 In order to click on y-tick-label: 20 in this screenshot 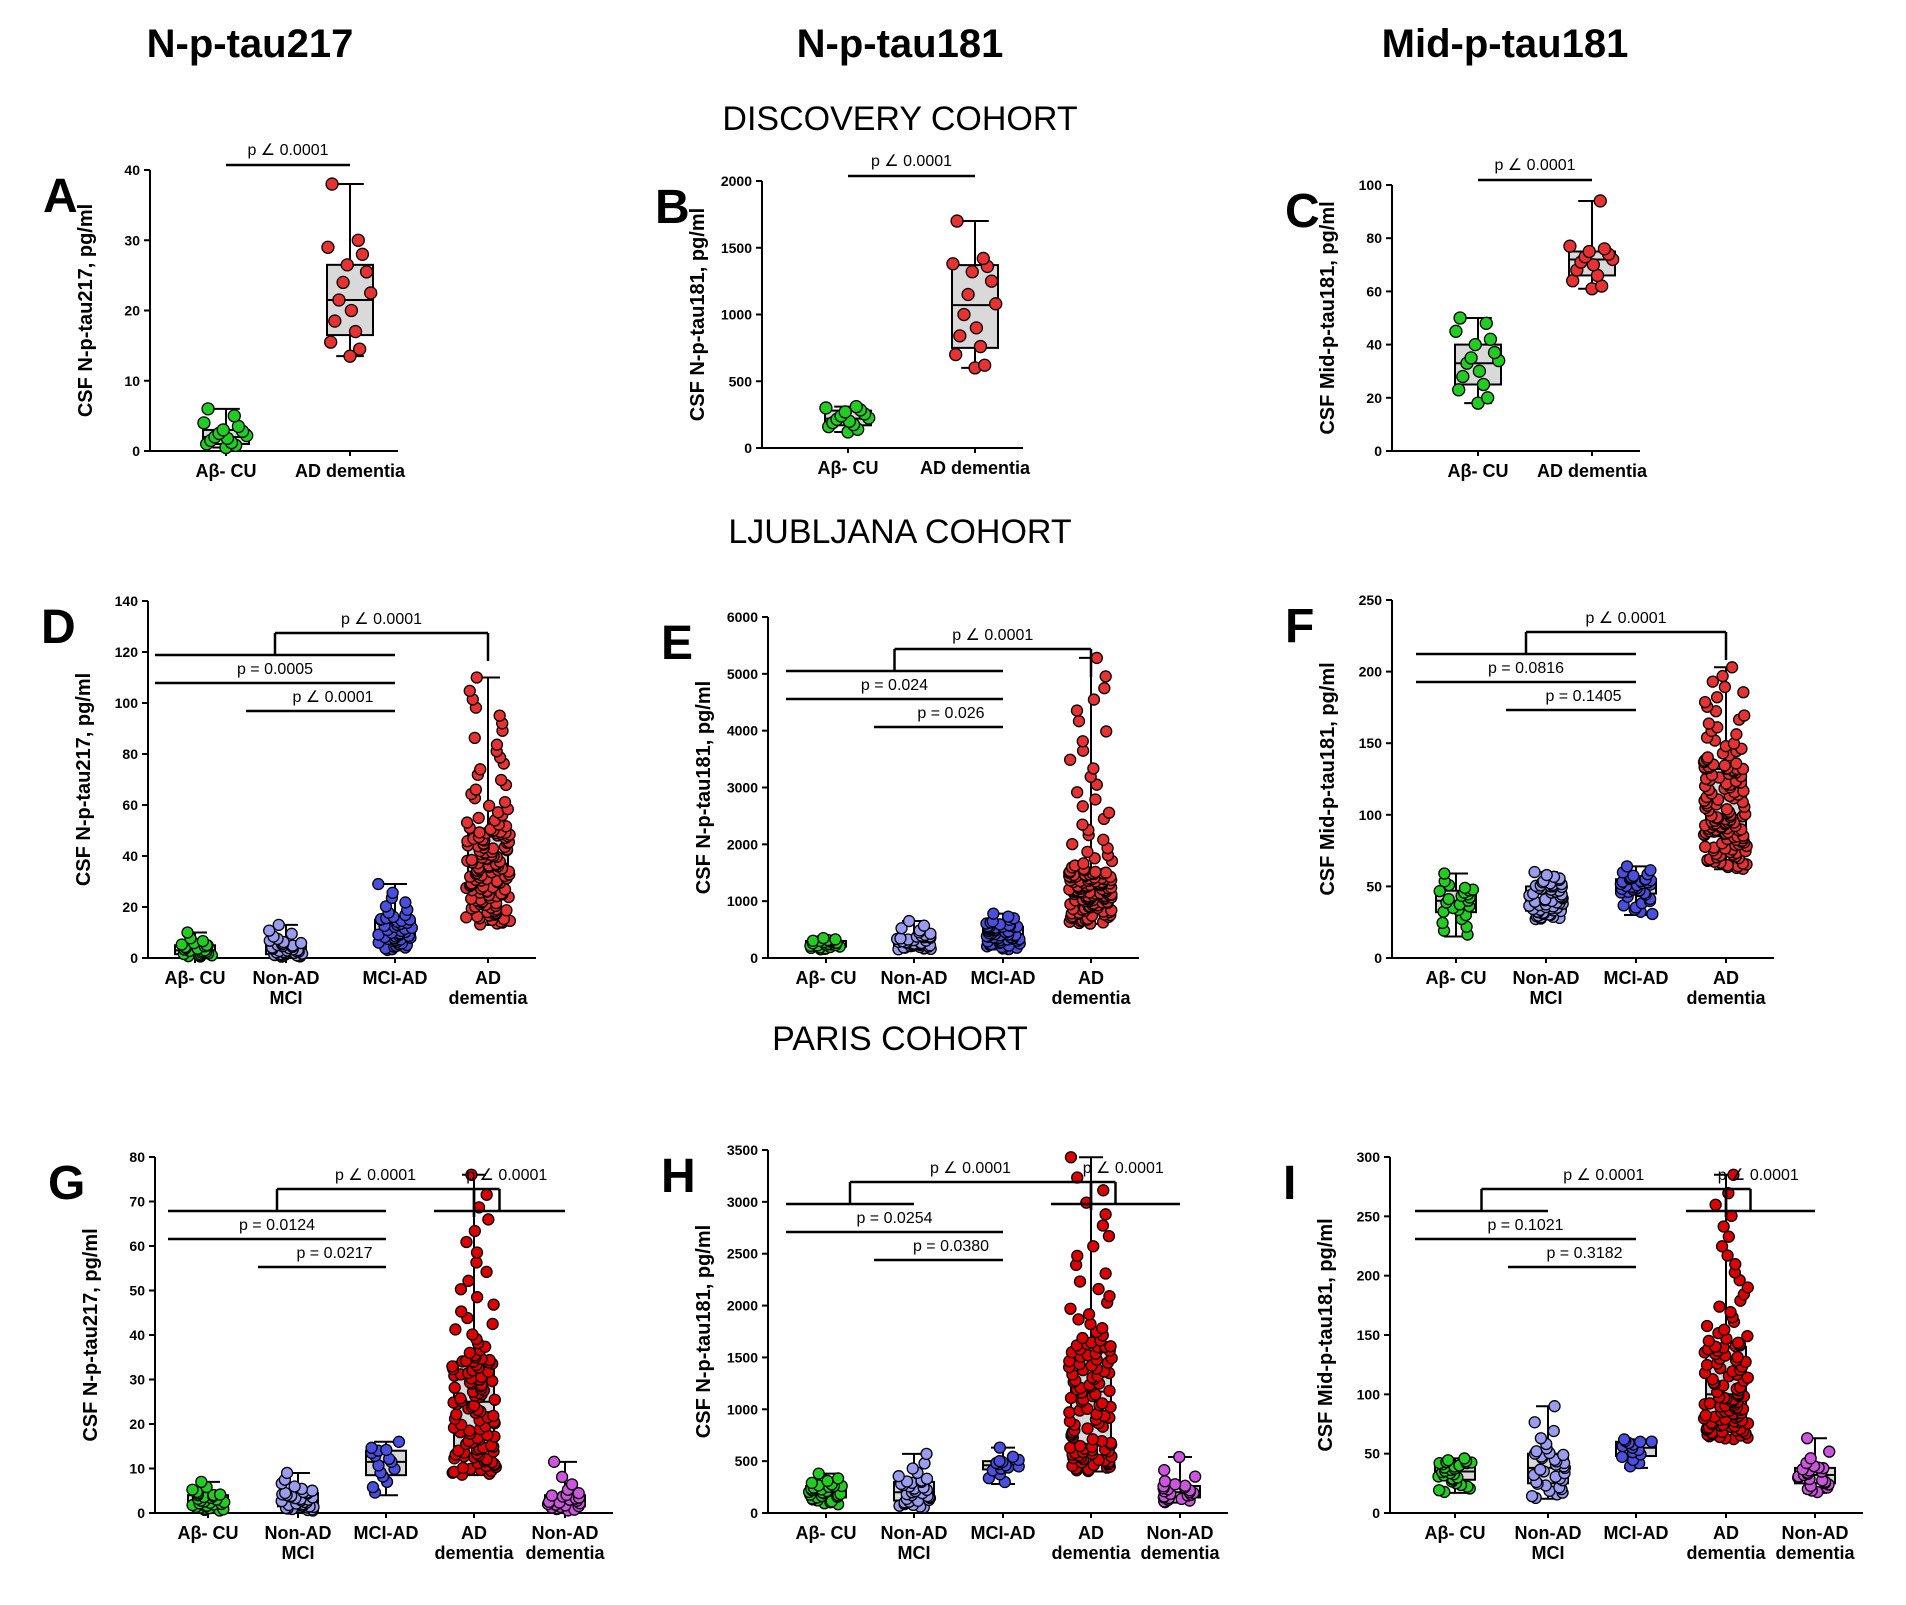, I will do `click(1374, 398)`.